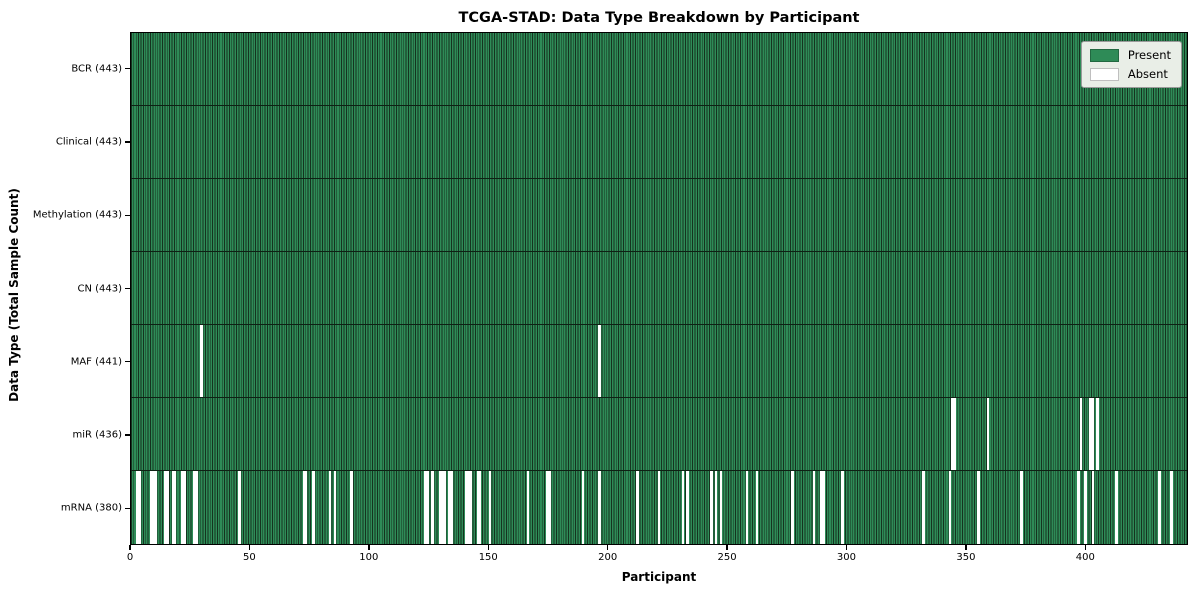 Image resolution: width=1200 pixels, height=600 pixels. Describe the element at coordinates (608, 557) in the screenshot. I see `x-tick-label-200: 200` at that location.